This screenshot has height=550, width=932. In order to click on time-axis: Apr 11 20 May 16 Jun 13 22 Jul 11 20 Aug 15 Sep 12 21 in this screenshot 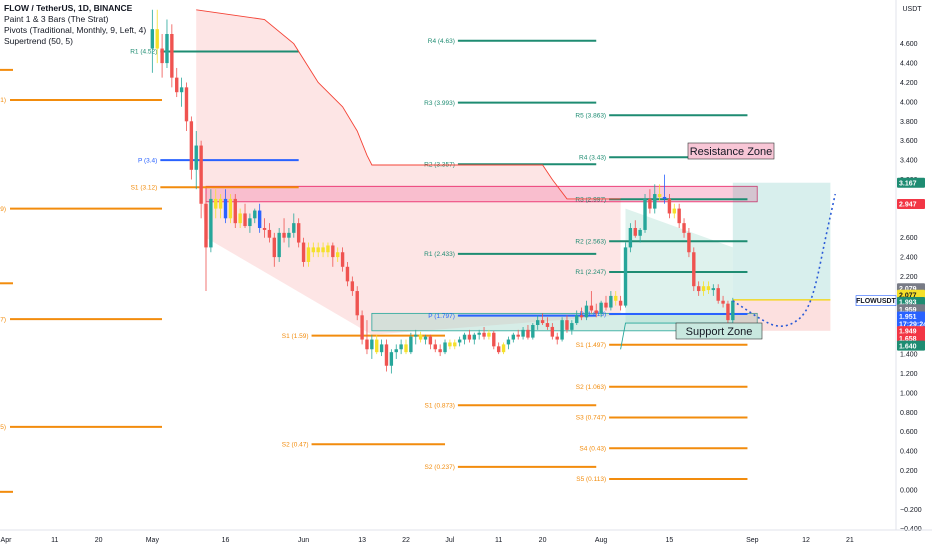, I will do `click(466, 536)`.